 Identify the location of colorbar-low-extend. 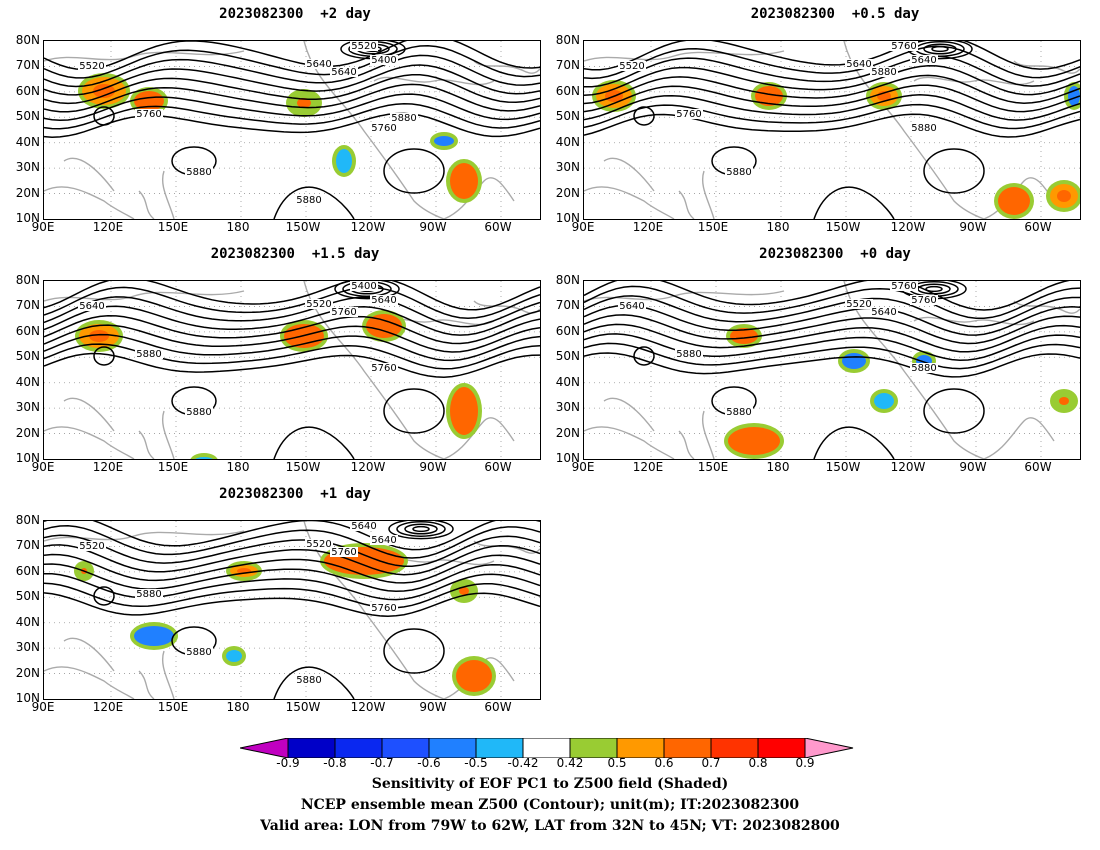
(264, 748).